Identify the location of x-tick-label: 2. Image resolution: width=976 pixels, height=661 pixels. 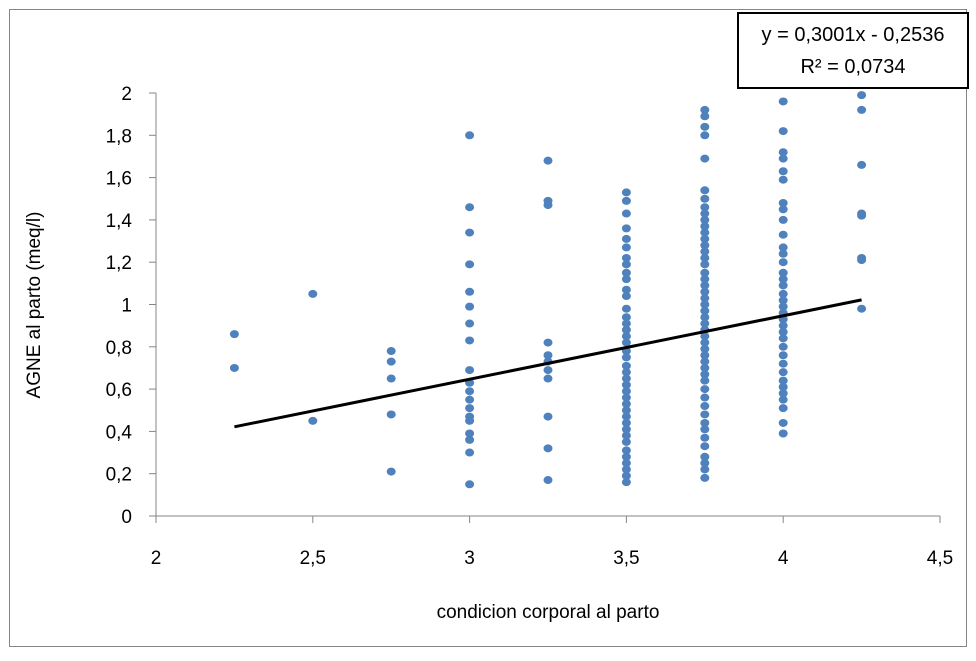
(156, 558).